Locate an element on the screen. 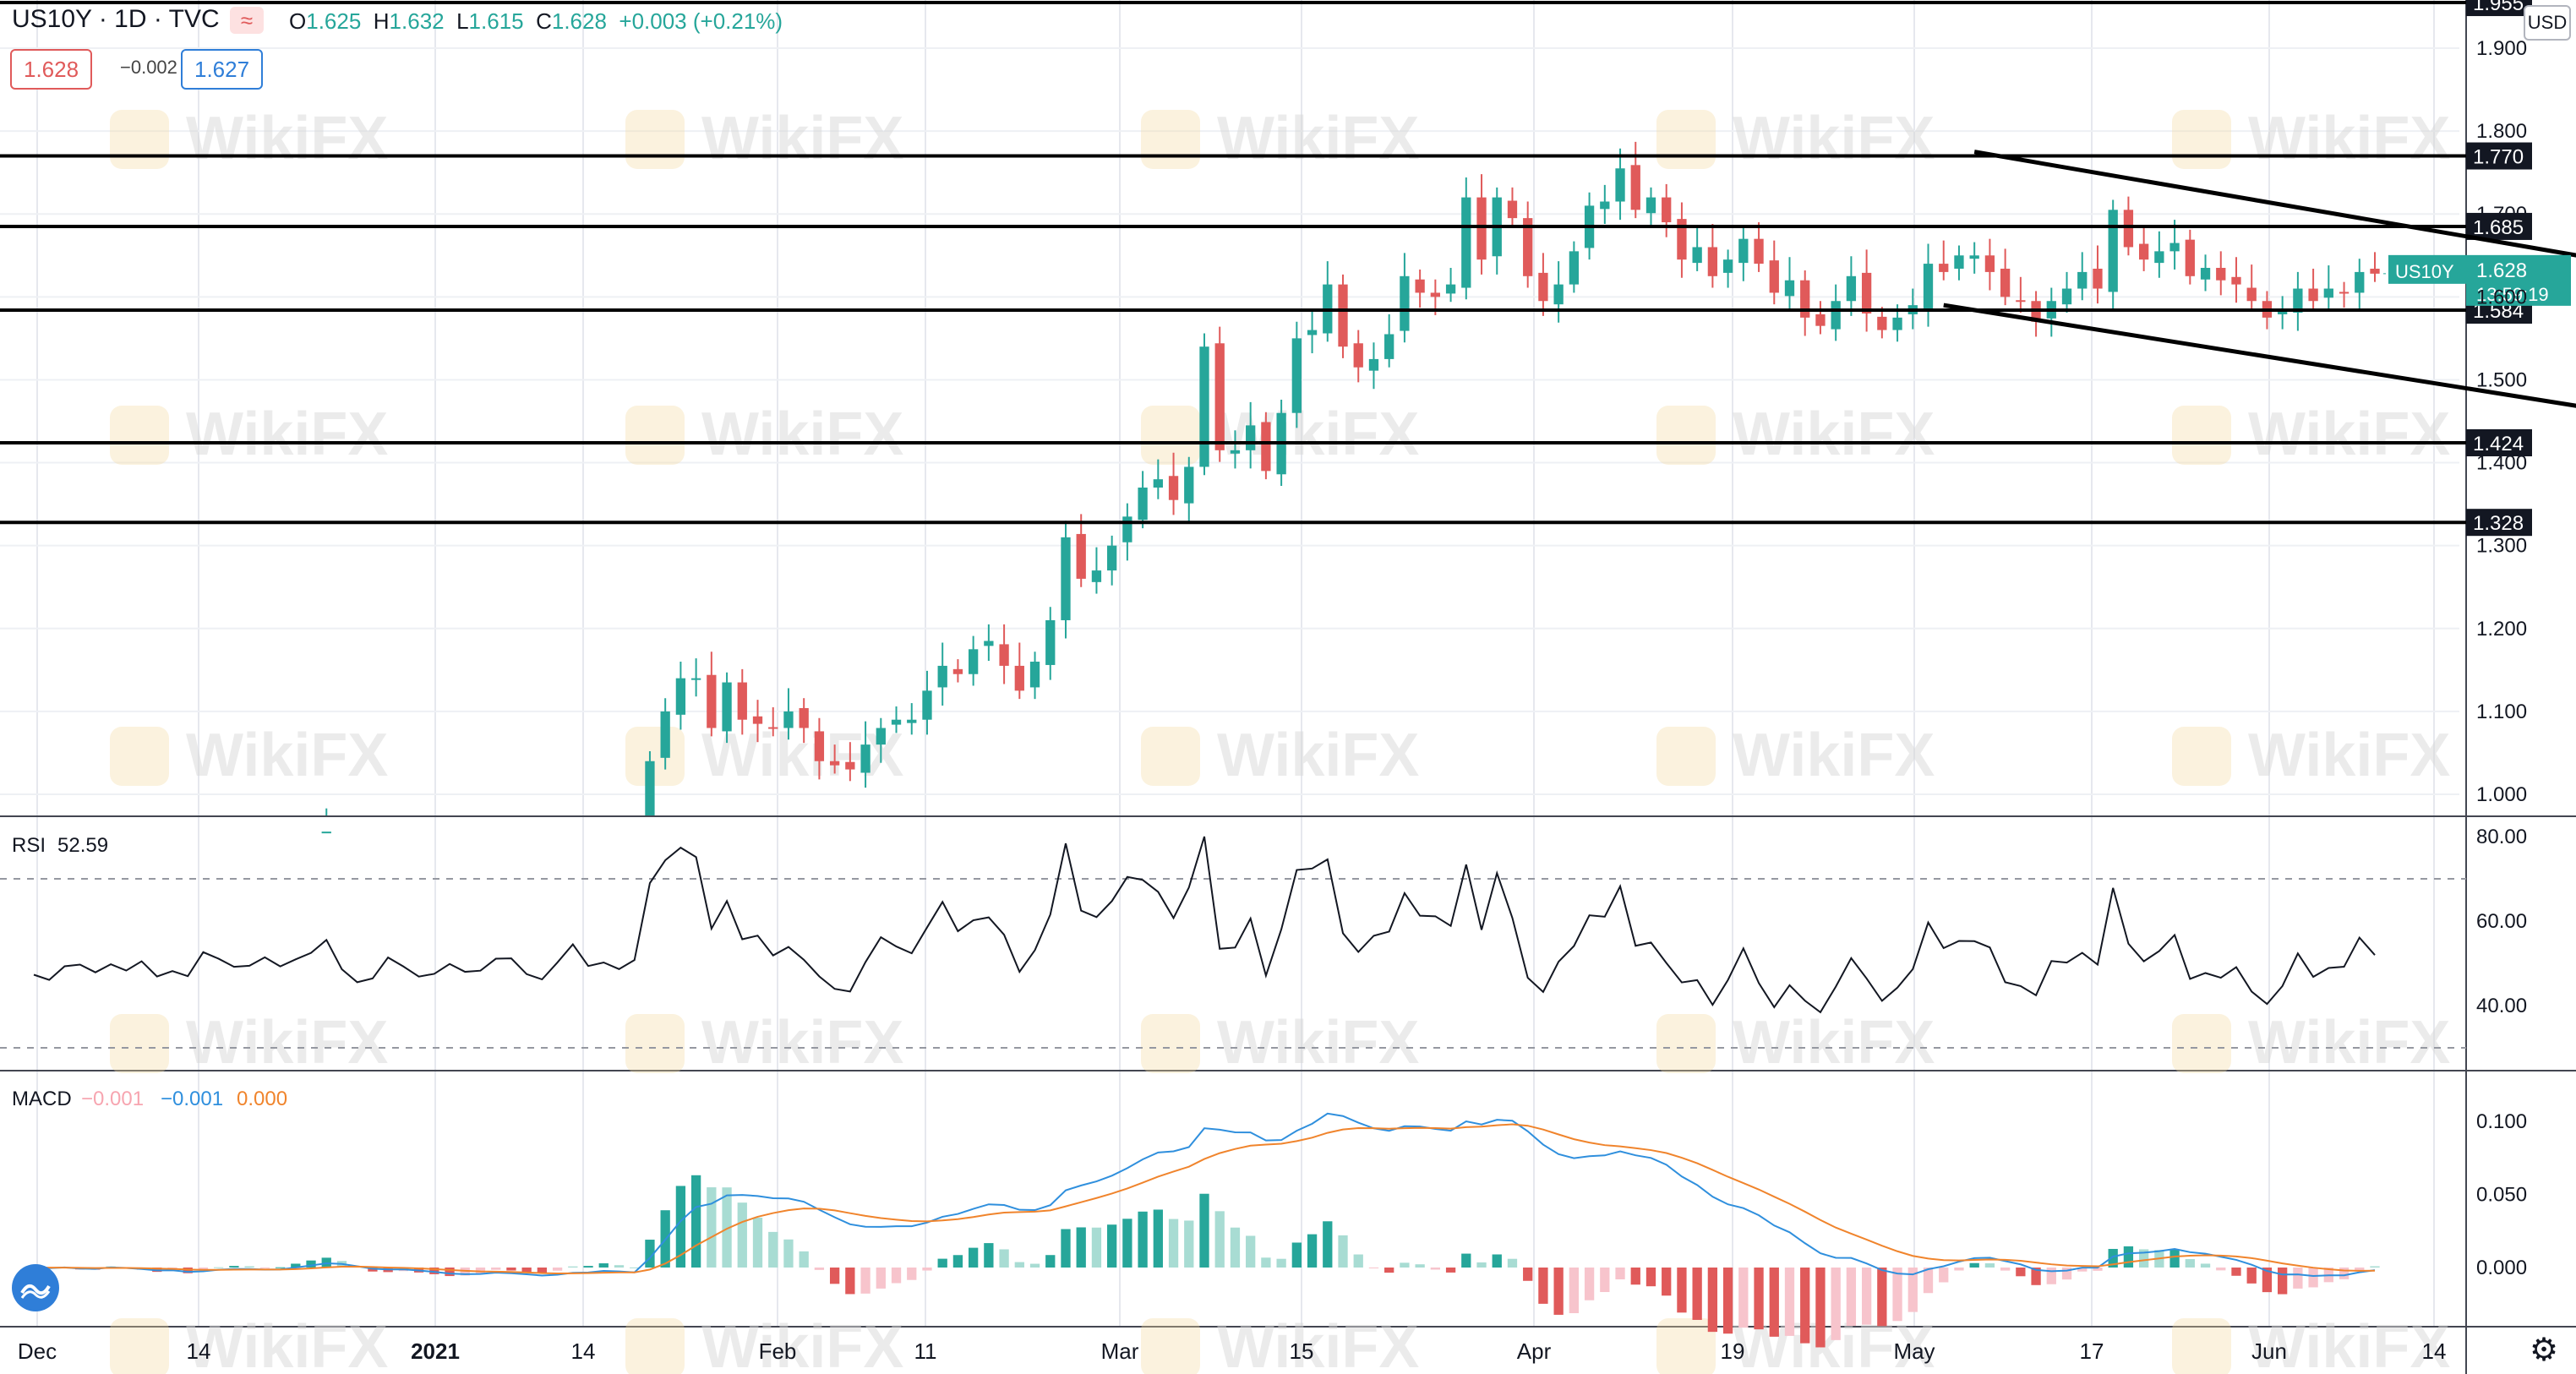 Image resolution: width=2576 pixels, height=1374 pixels. currency-badge: USD is located at coordinates (2547, 23).